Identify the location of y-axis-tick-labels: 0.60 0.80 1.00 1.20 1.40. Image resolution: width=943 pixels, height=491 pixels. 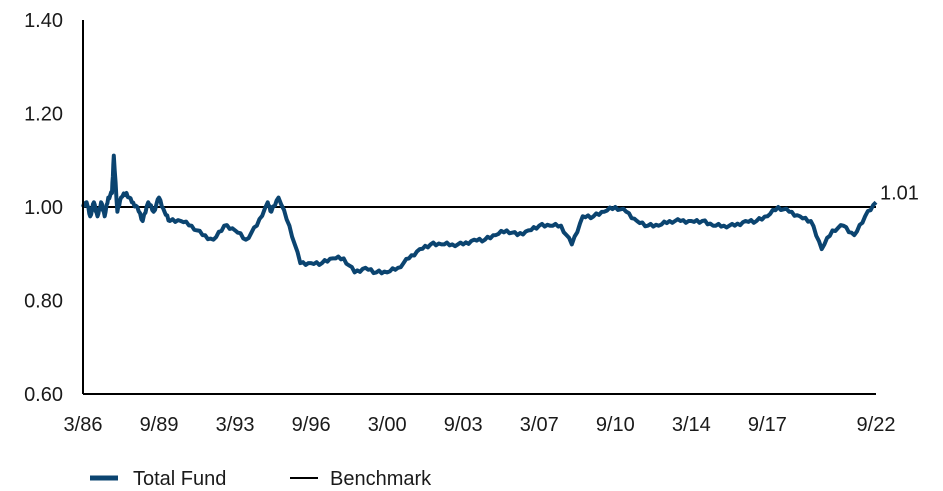
(43, 208).